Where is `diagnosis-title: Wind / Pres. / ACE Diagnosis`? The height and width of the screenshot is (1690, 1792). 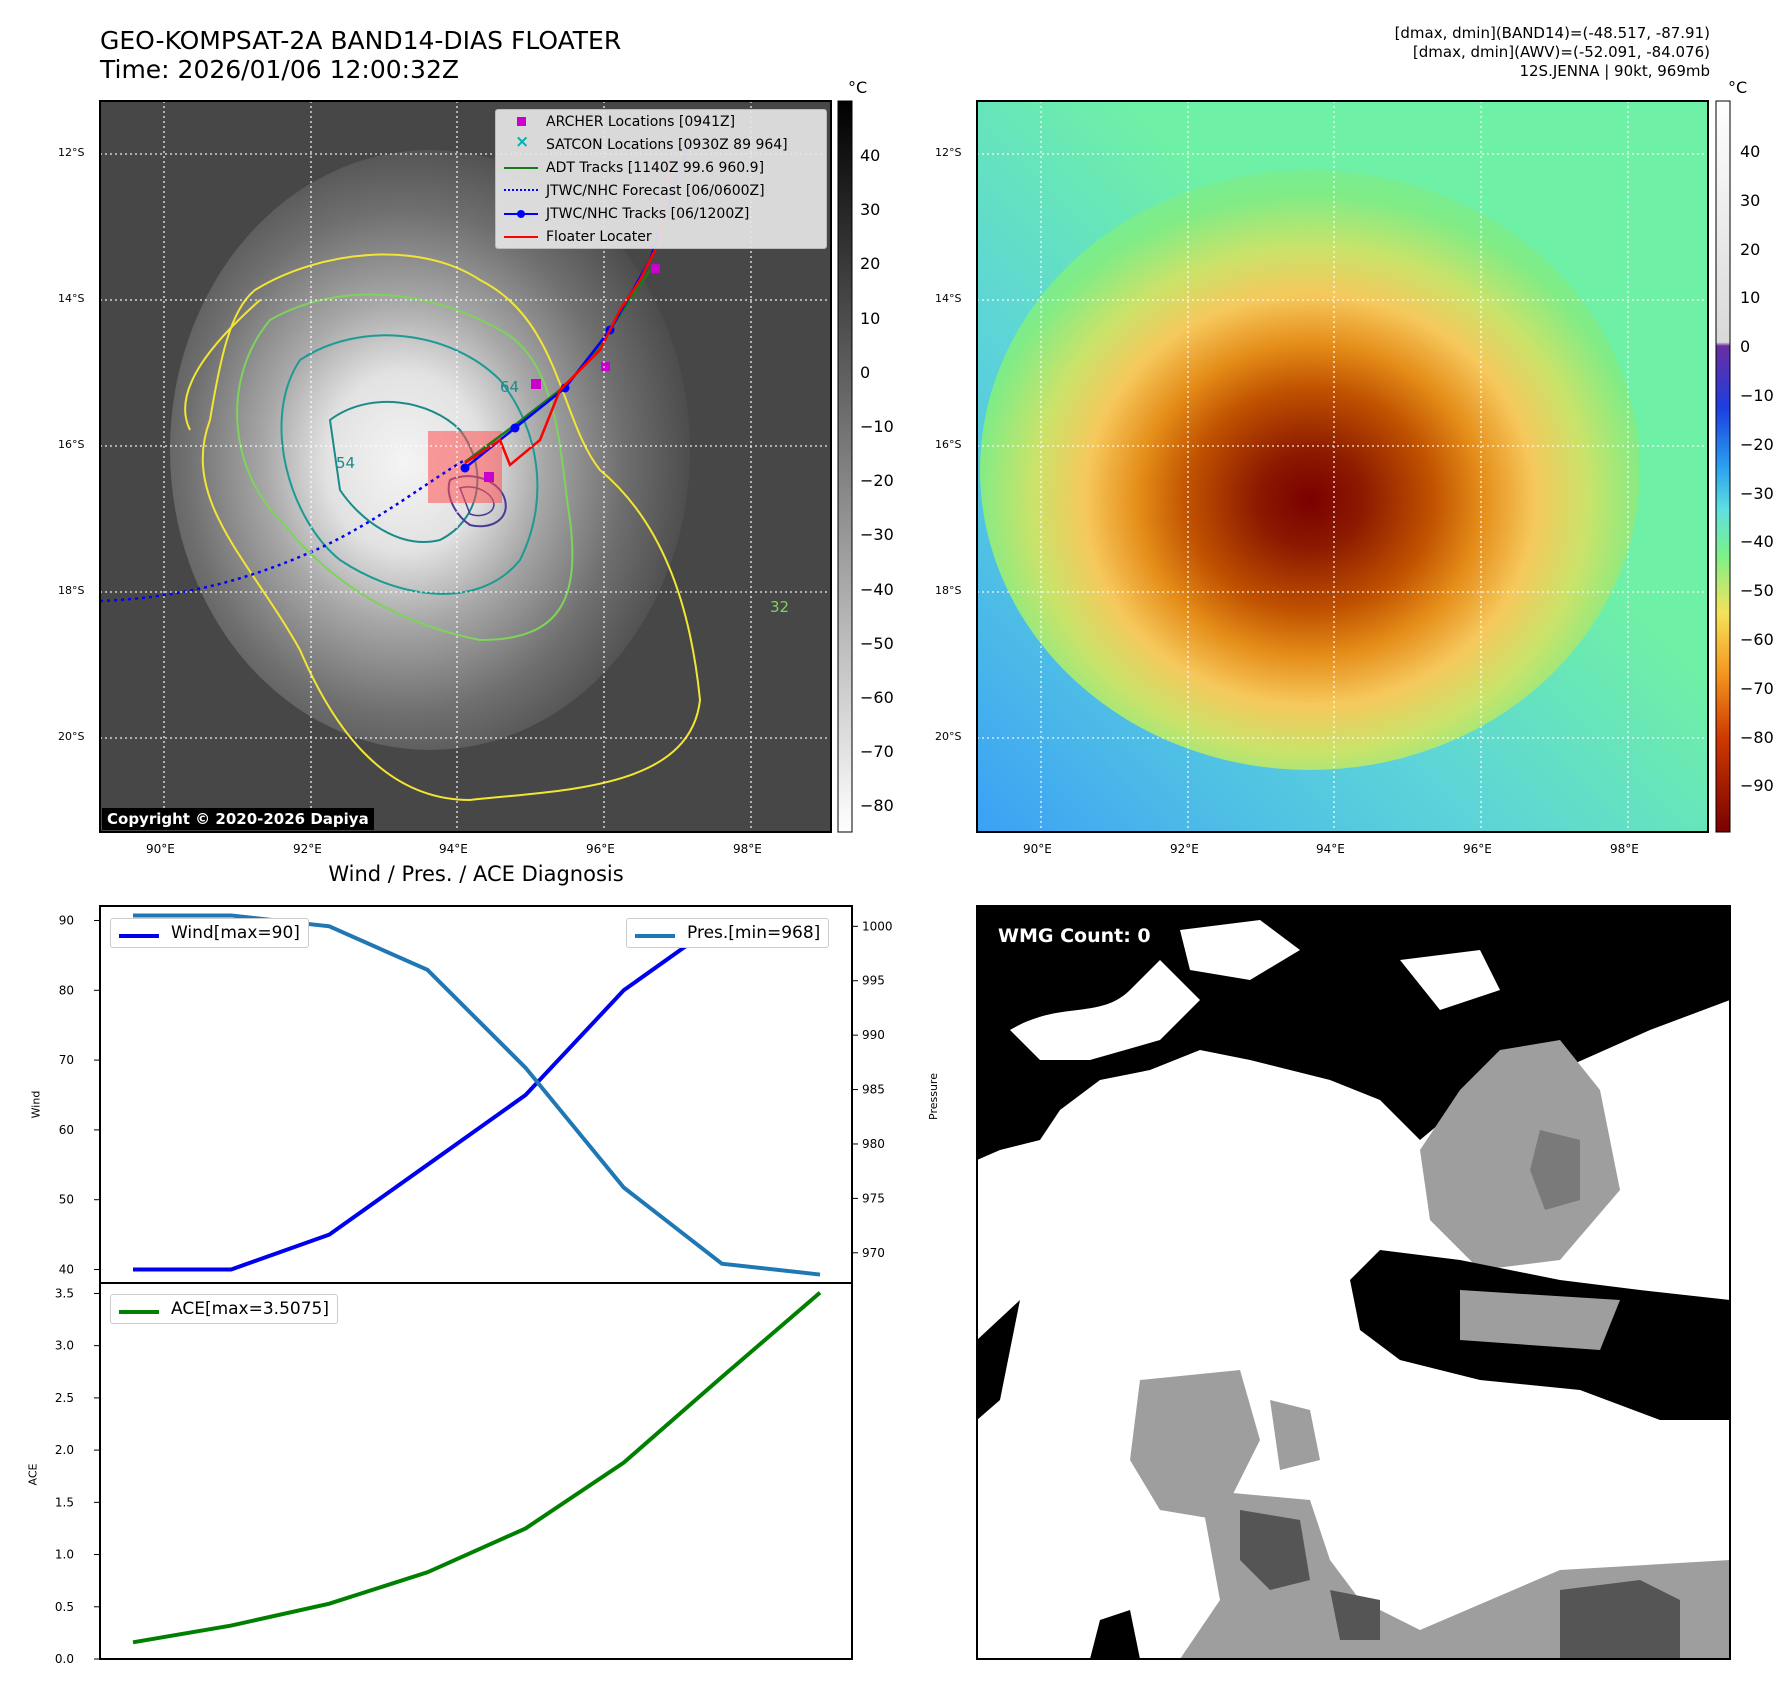 diagnosis-title: Wind / Pres. / ACE Diagnosis is located at coordinates (476, 874).